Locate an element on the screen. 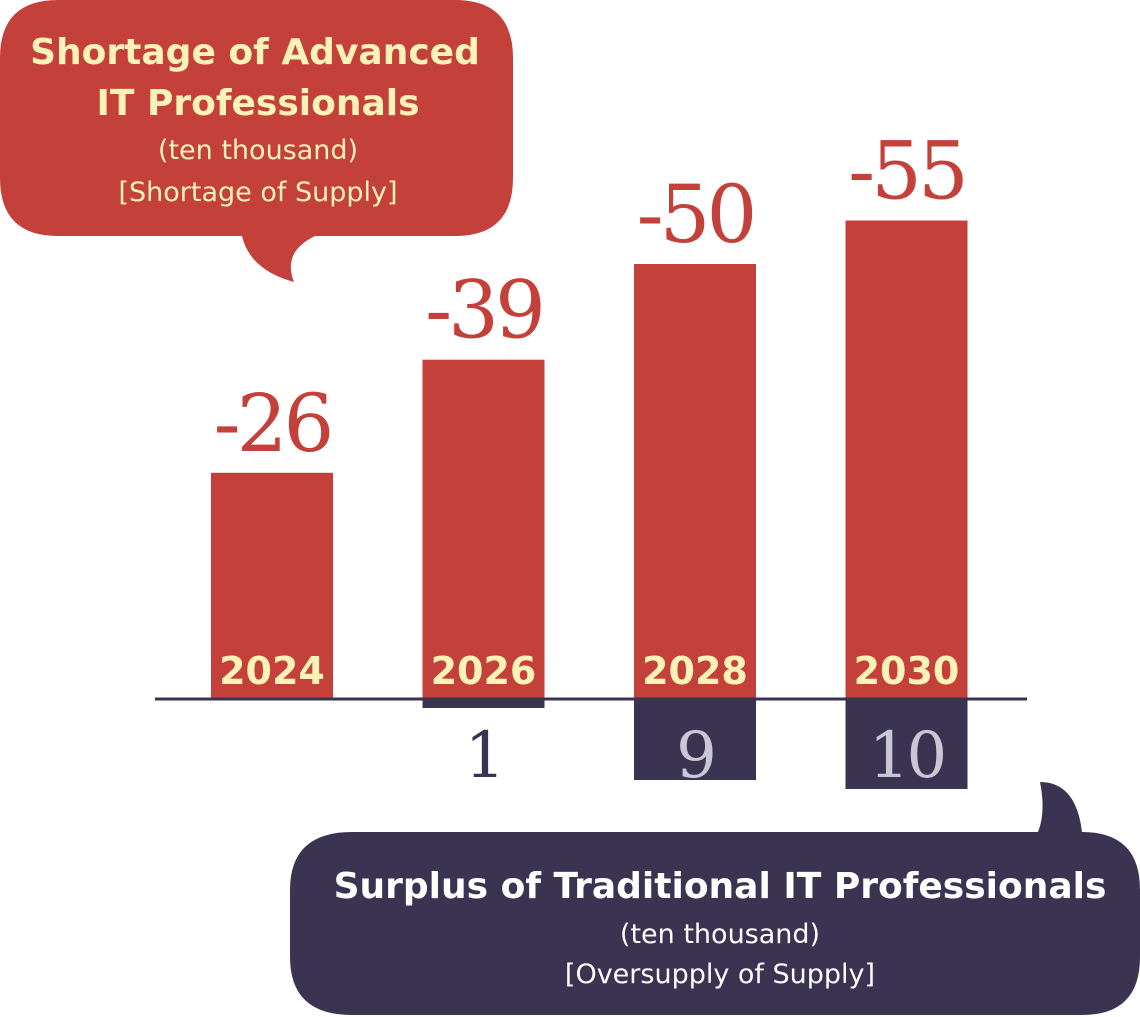 The image size is (1140, 1017). shortage-title-line2: IT Professionals is located at coordinates (257, 103).